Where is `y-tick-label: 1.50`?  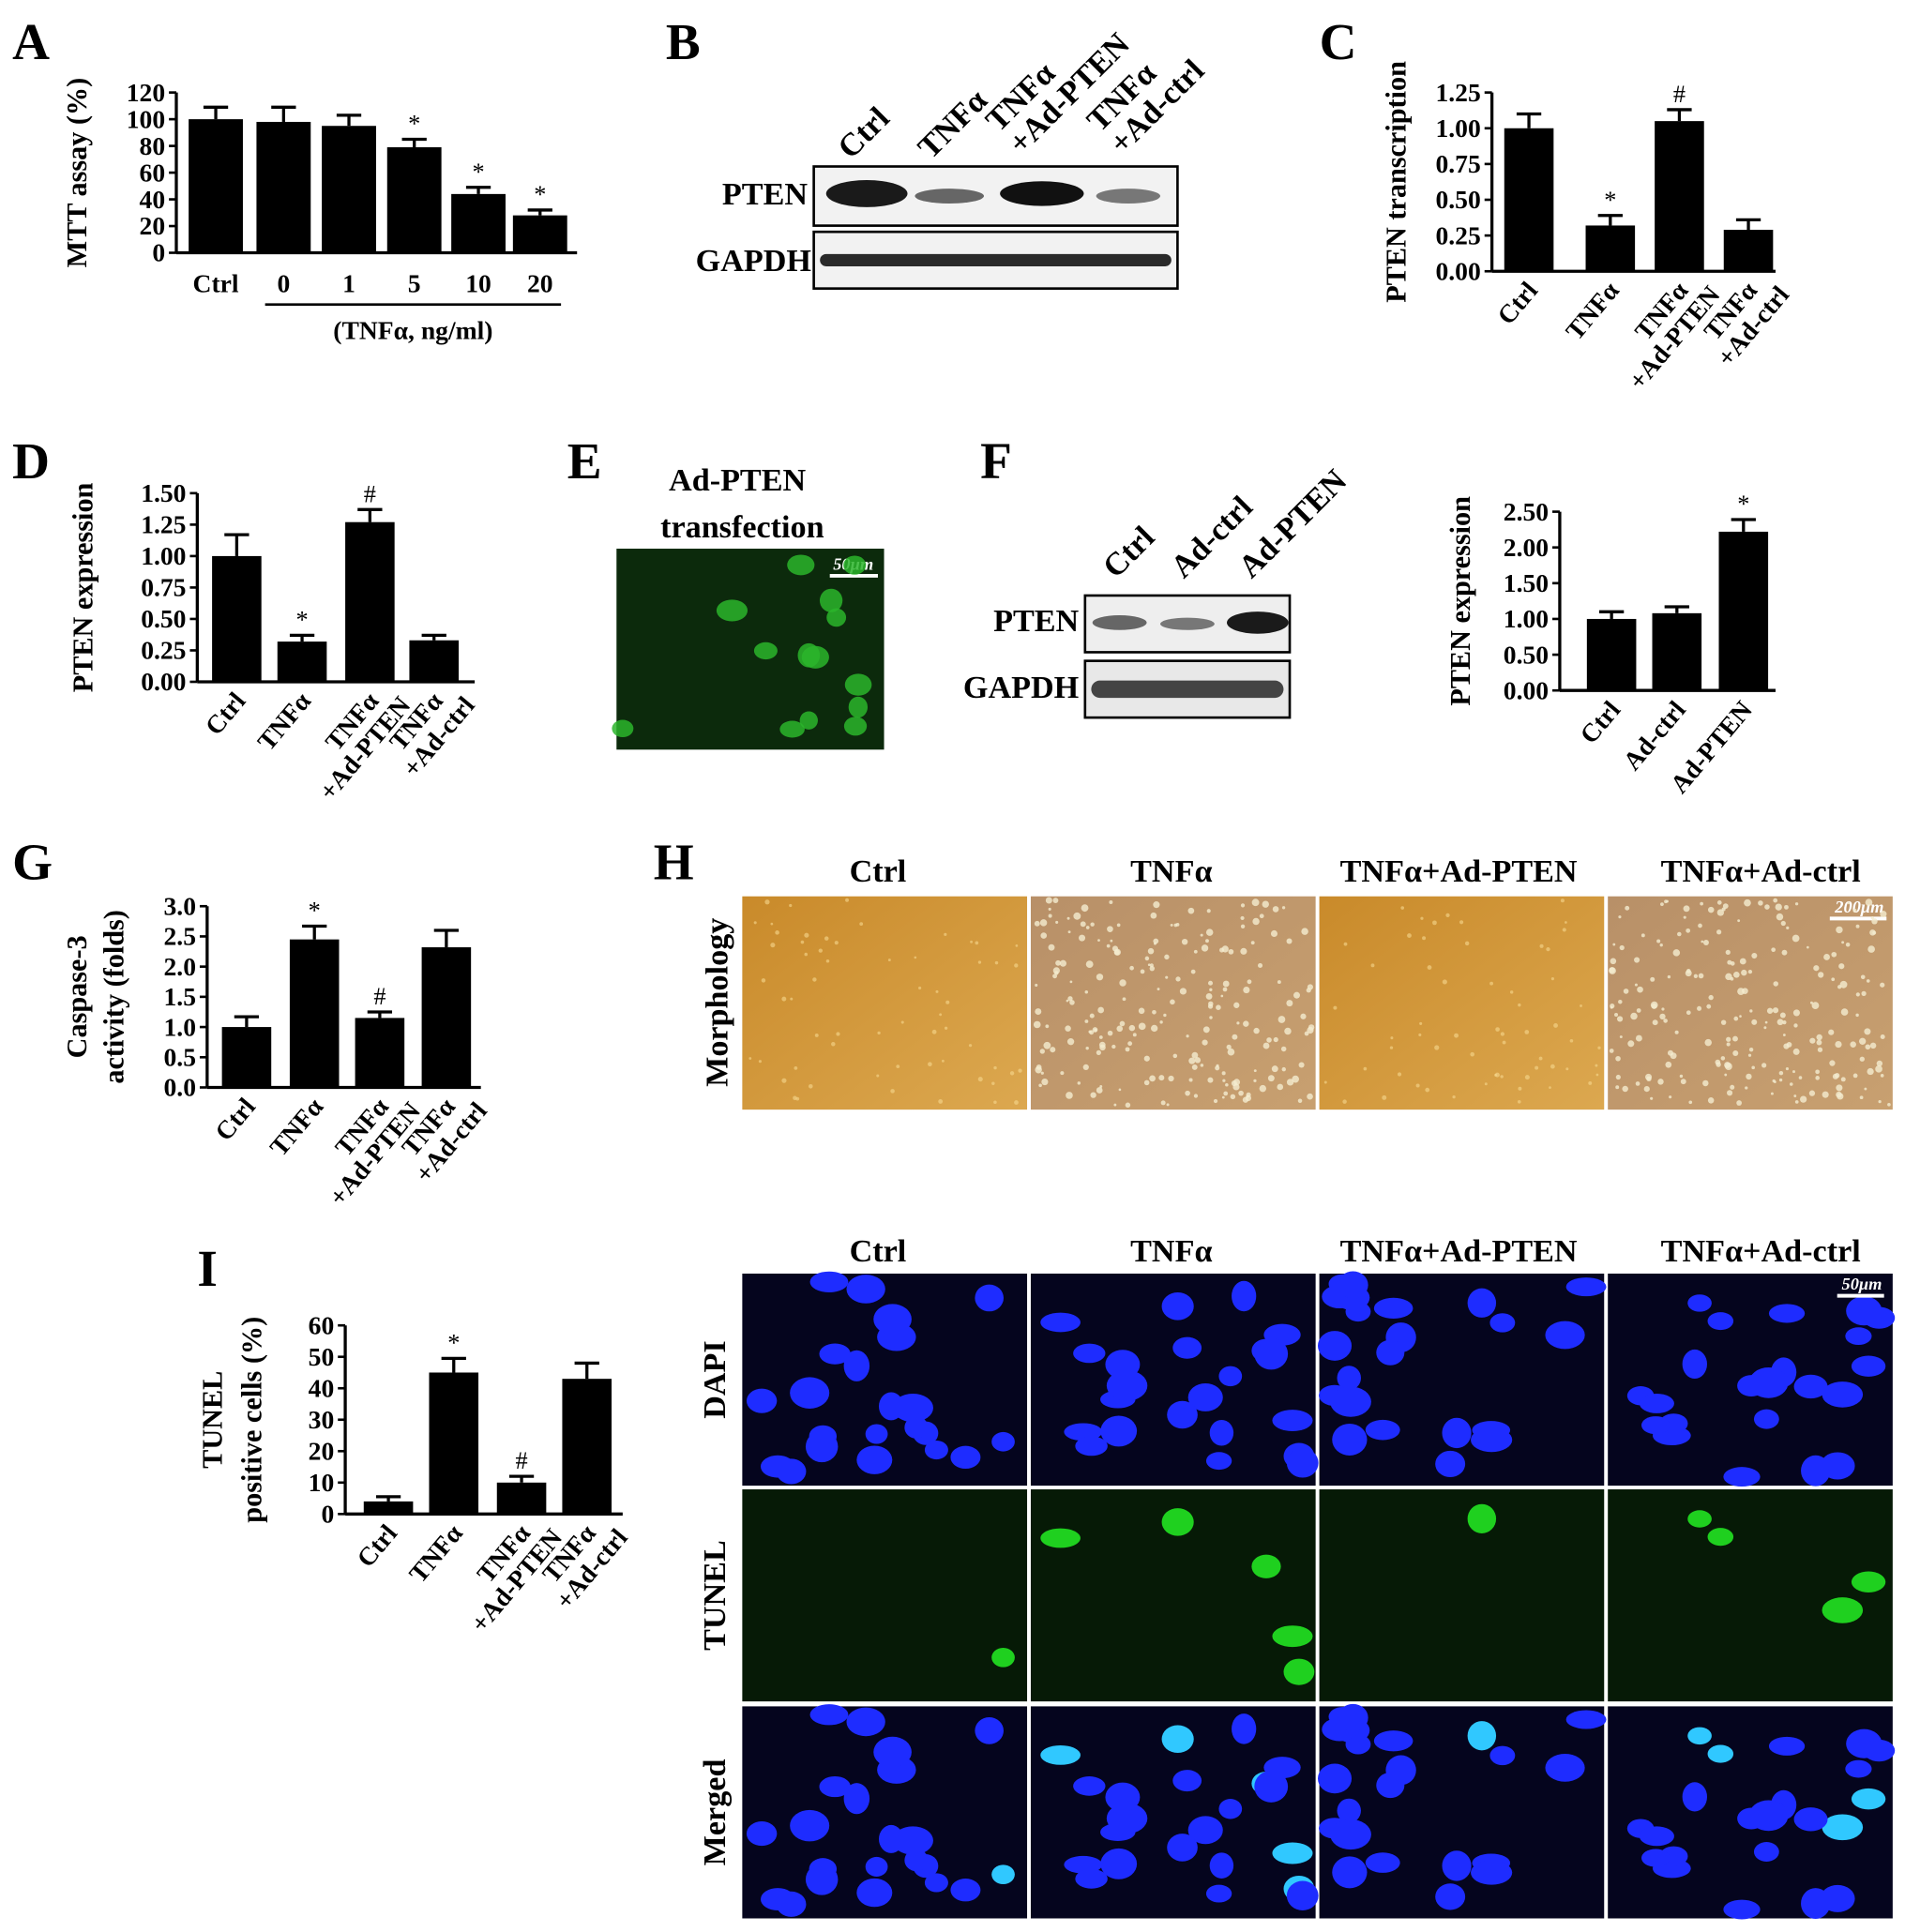 y-tick-label: 1.50 is located at coordinates (163, 492).